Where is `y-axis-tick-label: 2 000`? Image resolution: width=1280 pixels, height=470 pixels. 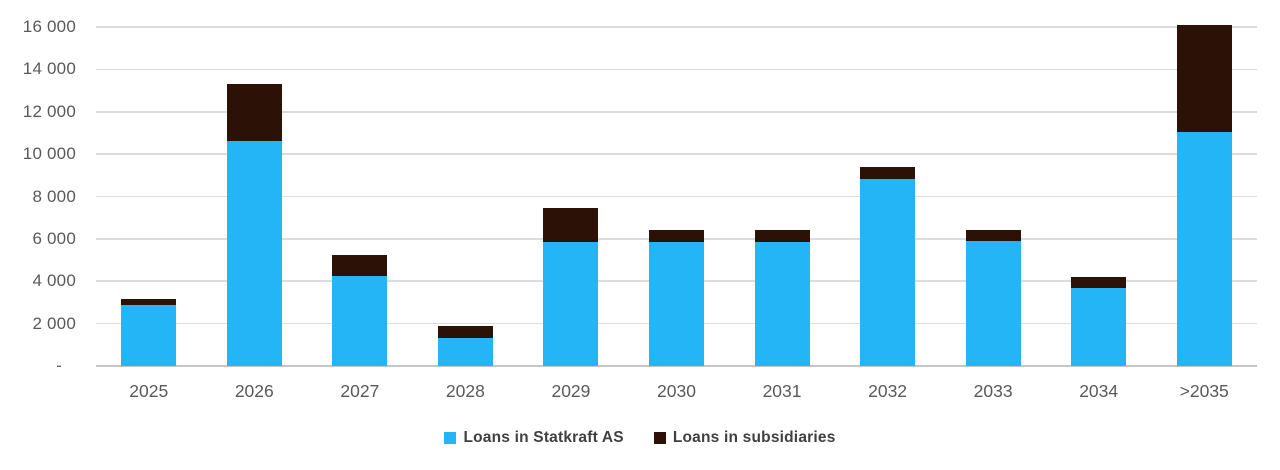
y-axis-tick-label: 2 000 is located at coordinates (54, 323).